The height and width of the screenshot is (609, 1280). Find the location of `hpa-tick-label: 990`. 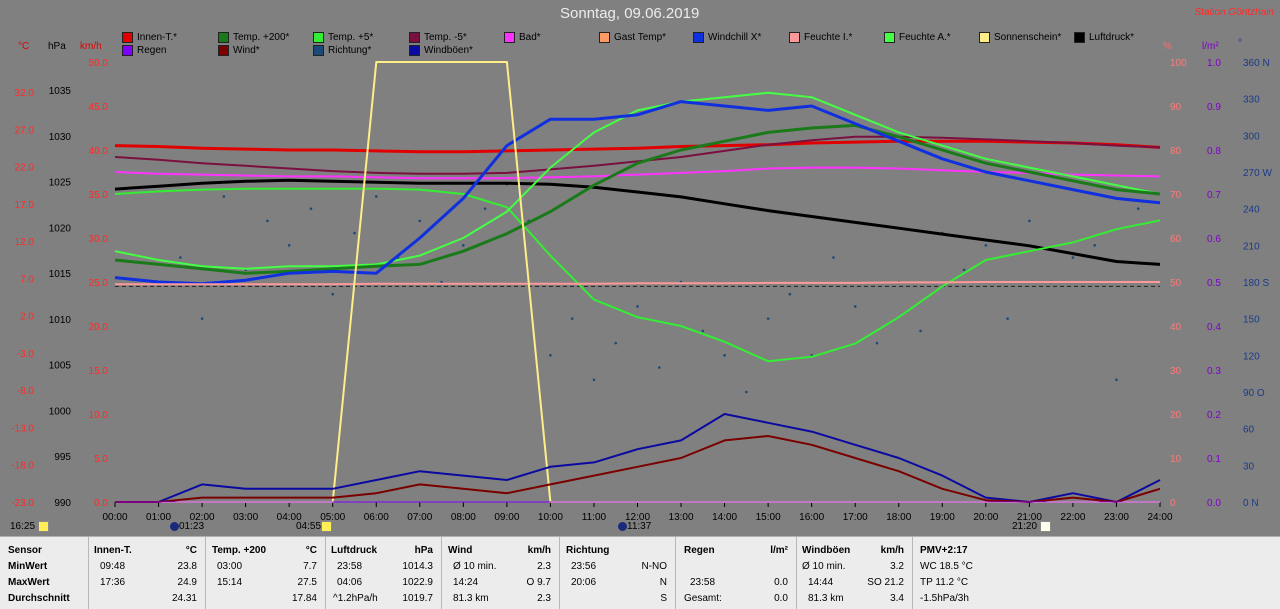

hpa-tick-label: 990 is located at coordinates (62, 503).